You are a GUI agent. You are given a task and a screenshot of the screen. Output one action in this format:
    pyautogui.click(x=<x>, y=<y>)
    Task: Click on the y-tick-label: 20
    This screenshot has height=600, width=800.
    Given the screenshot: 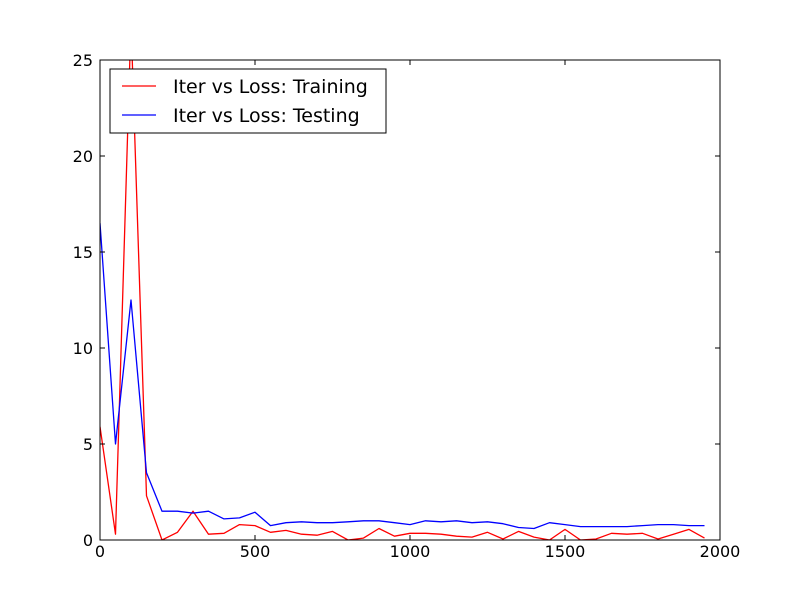 What is the action you would take?
    pyautogui.click(x=83, y=156)
    